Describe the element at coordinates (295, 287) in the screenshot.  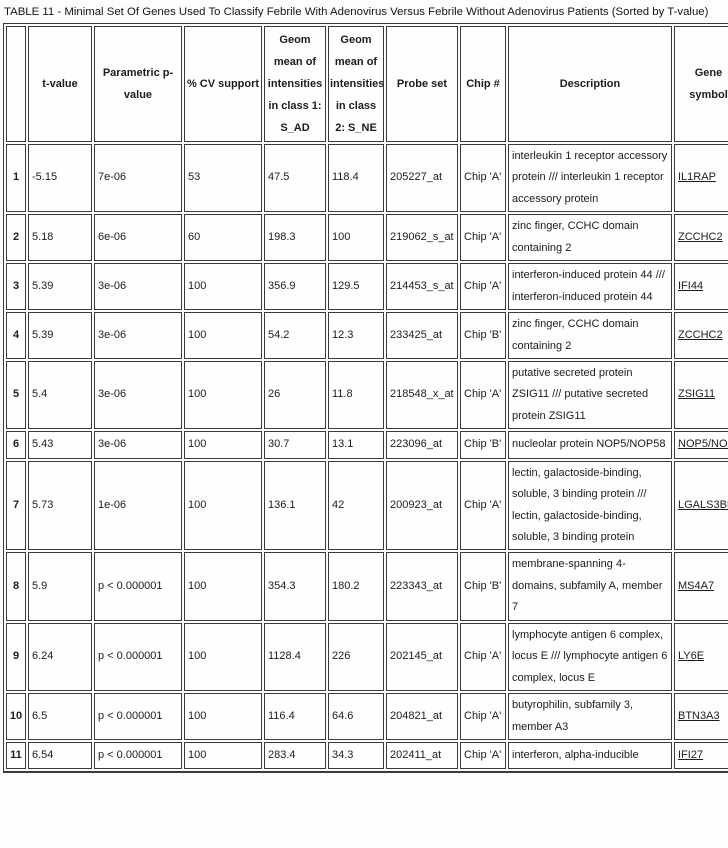
I see `cell-geom-class1: 356.9` at that location.